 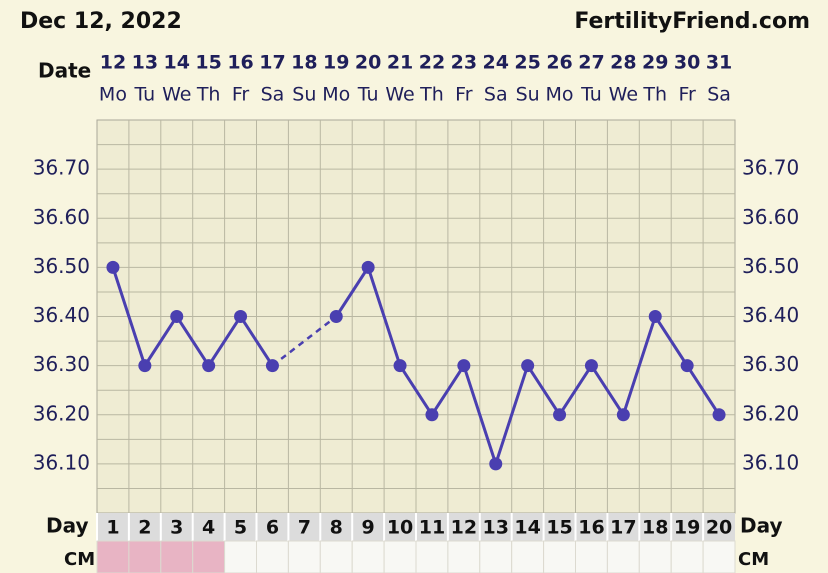 I want to click on y-tick-label: 36.20, so click(x=61, y=413).